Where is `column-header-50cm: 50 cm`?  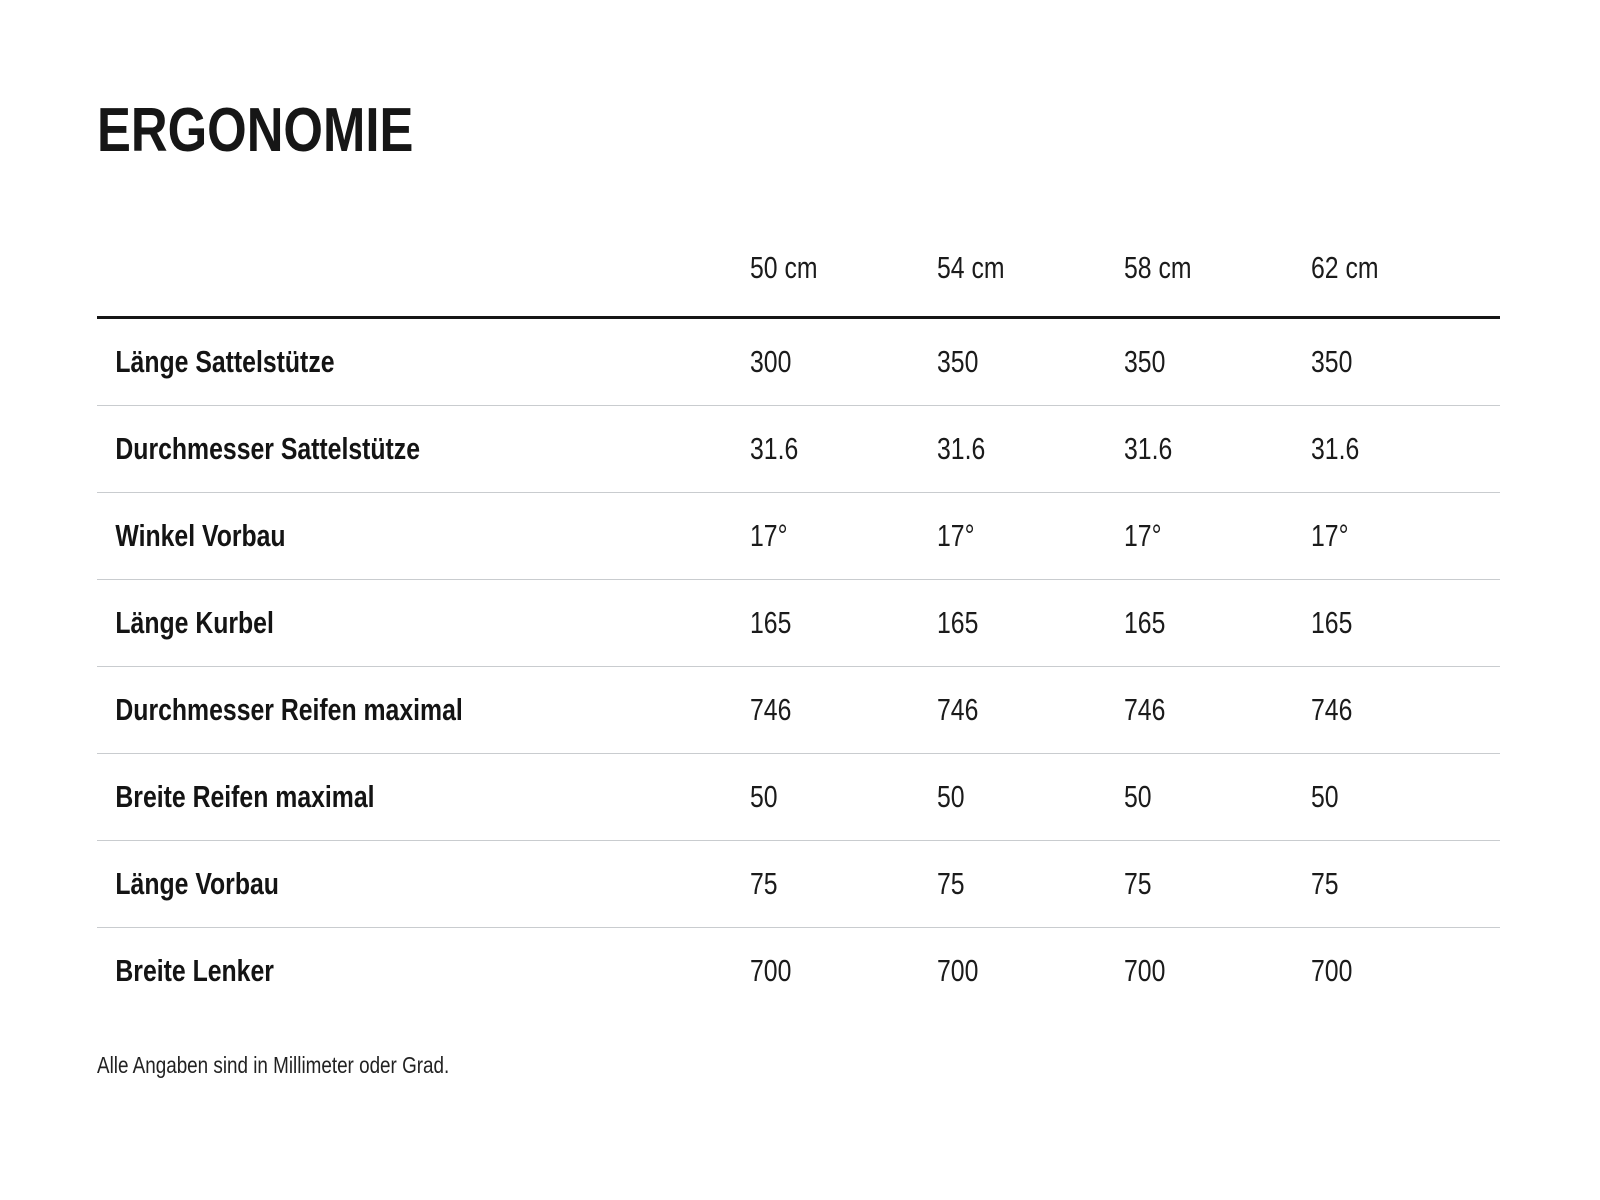 column-header-50cm: 50 cm is located at coordinates (784, 267).